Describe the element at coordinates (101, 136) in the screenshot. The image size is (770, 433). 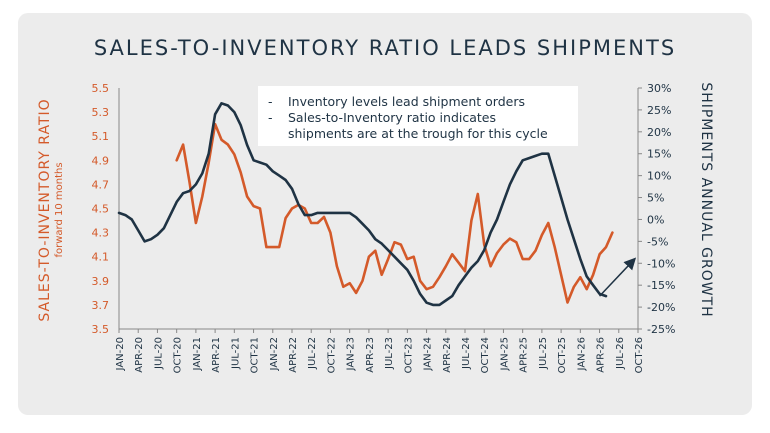
I see `left-tick-label: 5.1` at that location.